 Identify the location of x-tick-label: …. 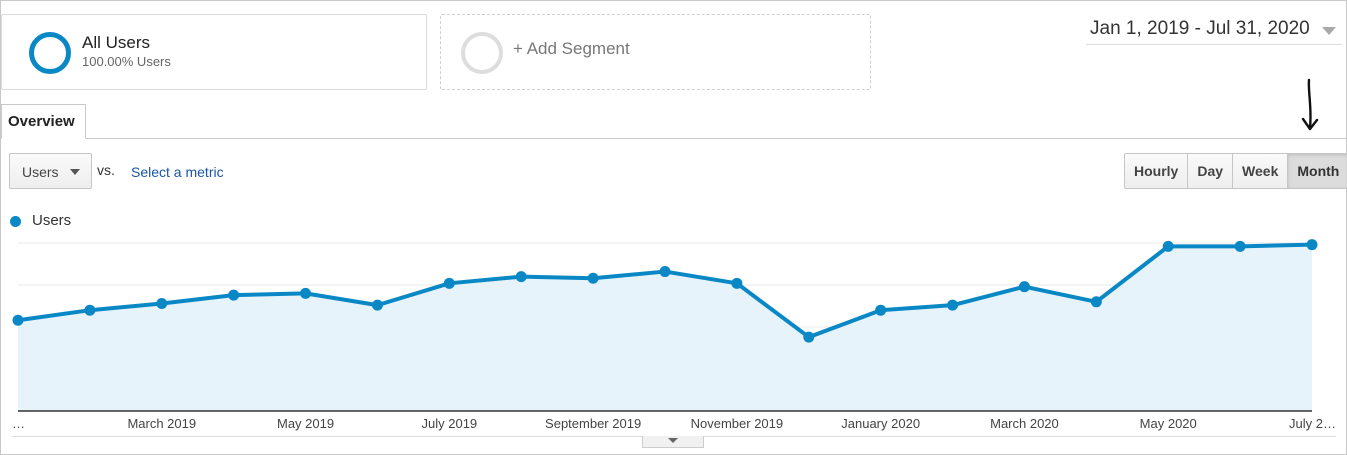
(18, 423).